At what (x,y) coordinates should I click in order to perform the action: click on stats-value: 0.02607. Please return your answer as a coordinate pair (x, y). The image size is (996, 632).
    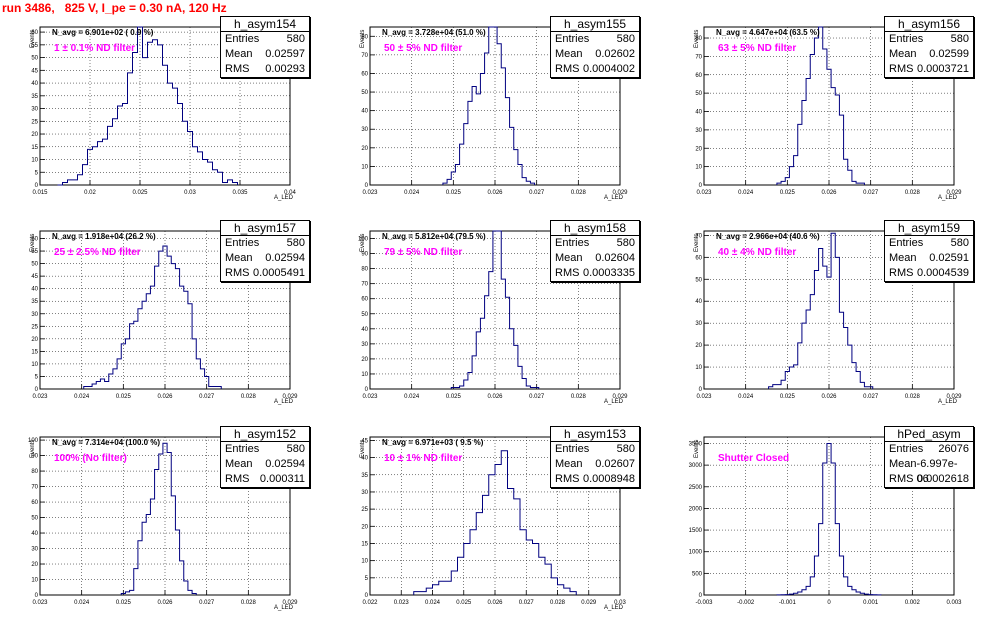
    Looking at the image, I should click on (615, 464).